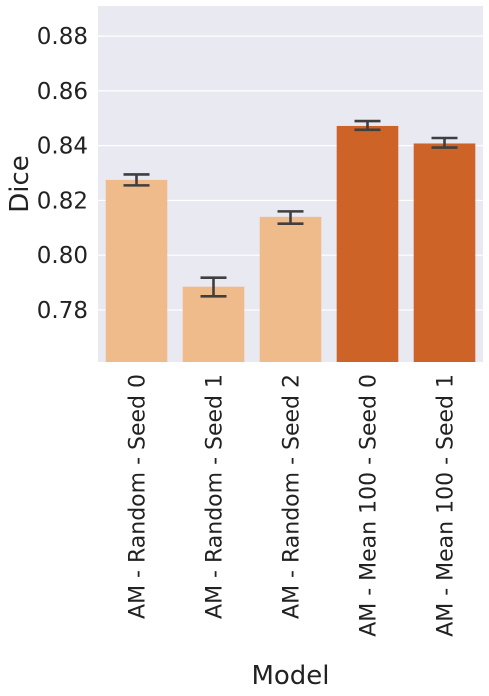  What do you see at coordinates (292, 496) in the screenshot?
I see `x-tick-label: AM - Random - Seed 2` at bounding box center [292, 496].